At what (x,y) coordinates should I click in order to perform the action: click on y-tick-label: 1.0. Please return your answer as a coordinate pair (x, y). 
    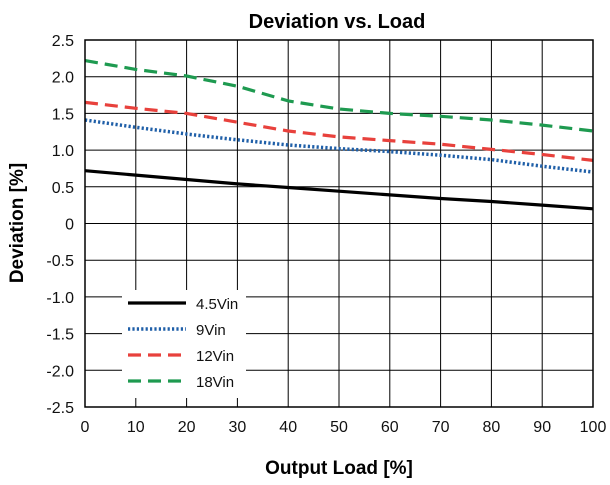
    Looking at the image, I should click on (63, 151).